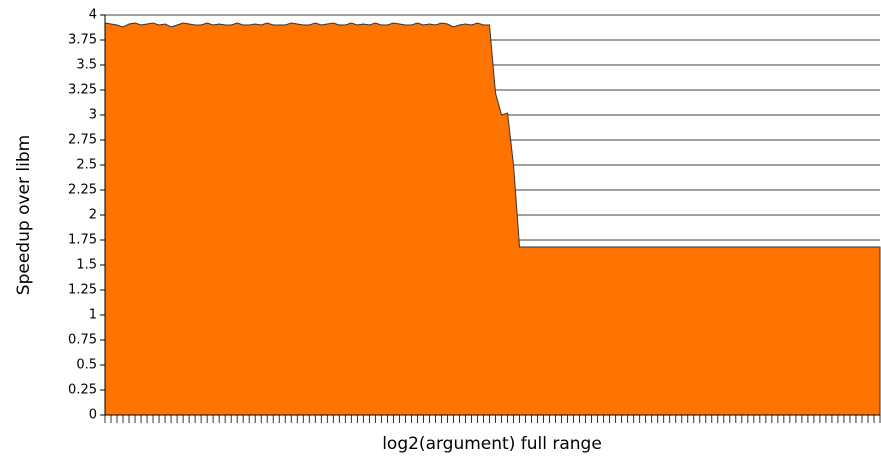  Describe the element at coordinates (86, 265) in the screenshot. I see `y-tick-label: 1.5` at that location.